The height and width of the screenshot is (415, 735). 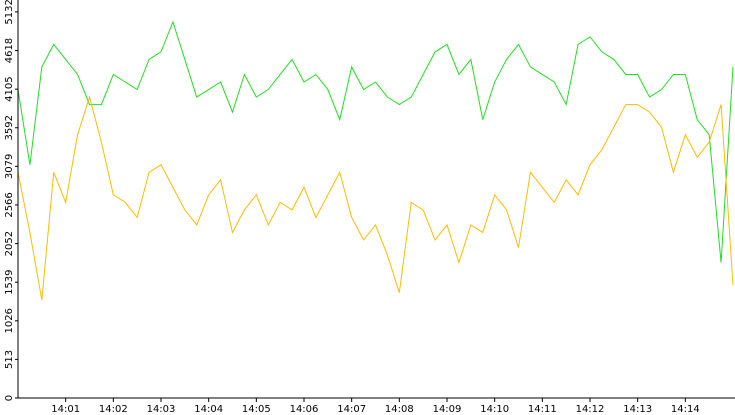 What do you see at coordinates (9, 281) in the screenshot?
I see `y-tick-label: 1539` at bounding box center [9, 281].